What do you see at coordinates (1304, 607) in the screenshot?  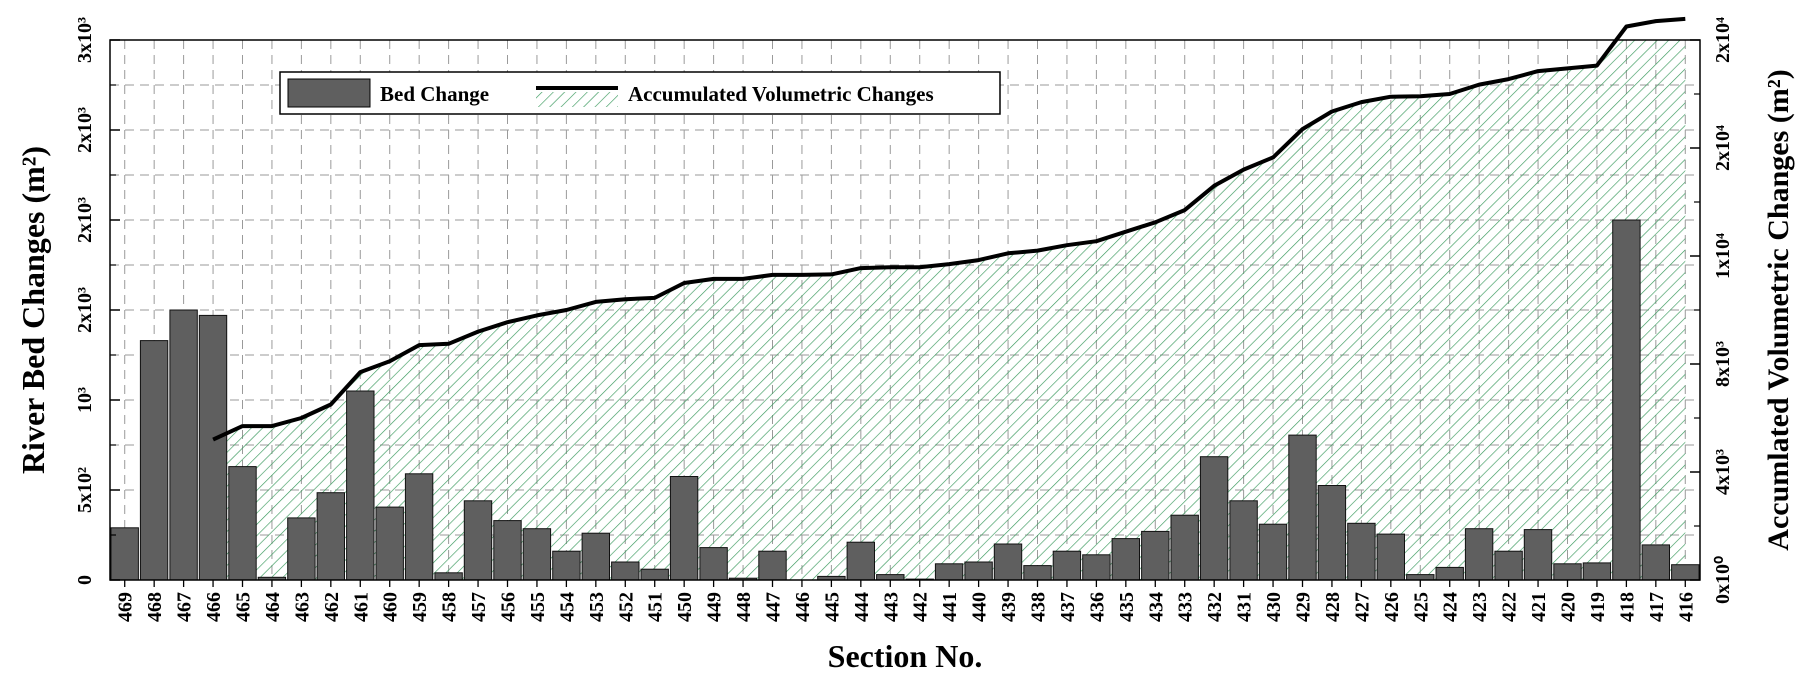 I see `x-tick-label-429: 429` at bounding box center [1304, 607].